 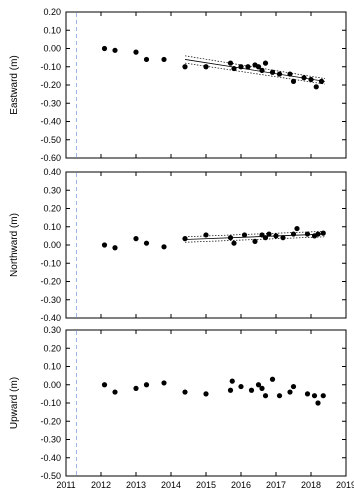 I want to click on upward-y-tick-label: -0.50, so click(x=50, y=476).